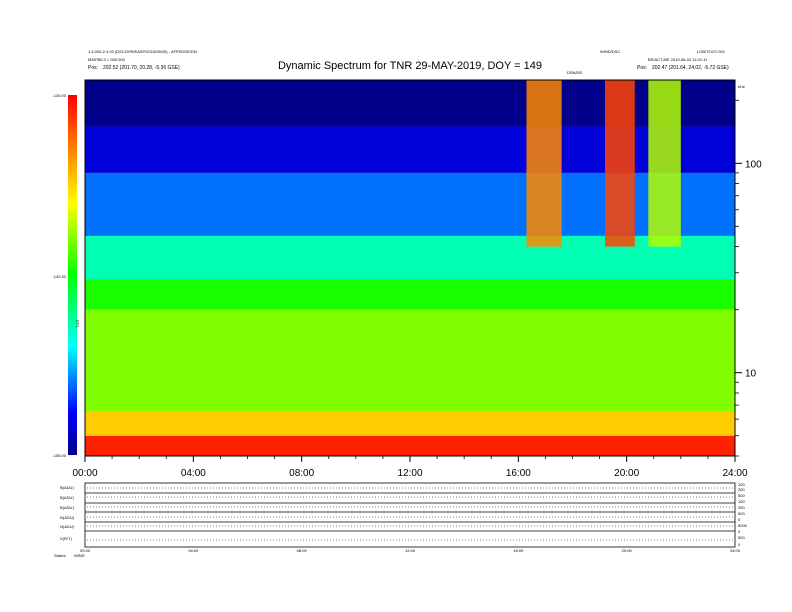 The image size is (792, 612). Describe the element at coordinates (690, 68) in the screenshot. I see `right-pos-value: 202.47 (201.64, 24.02, -5.72 GSE)` at that location.